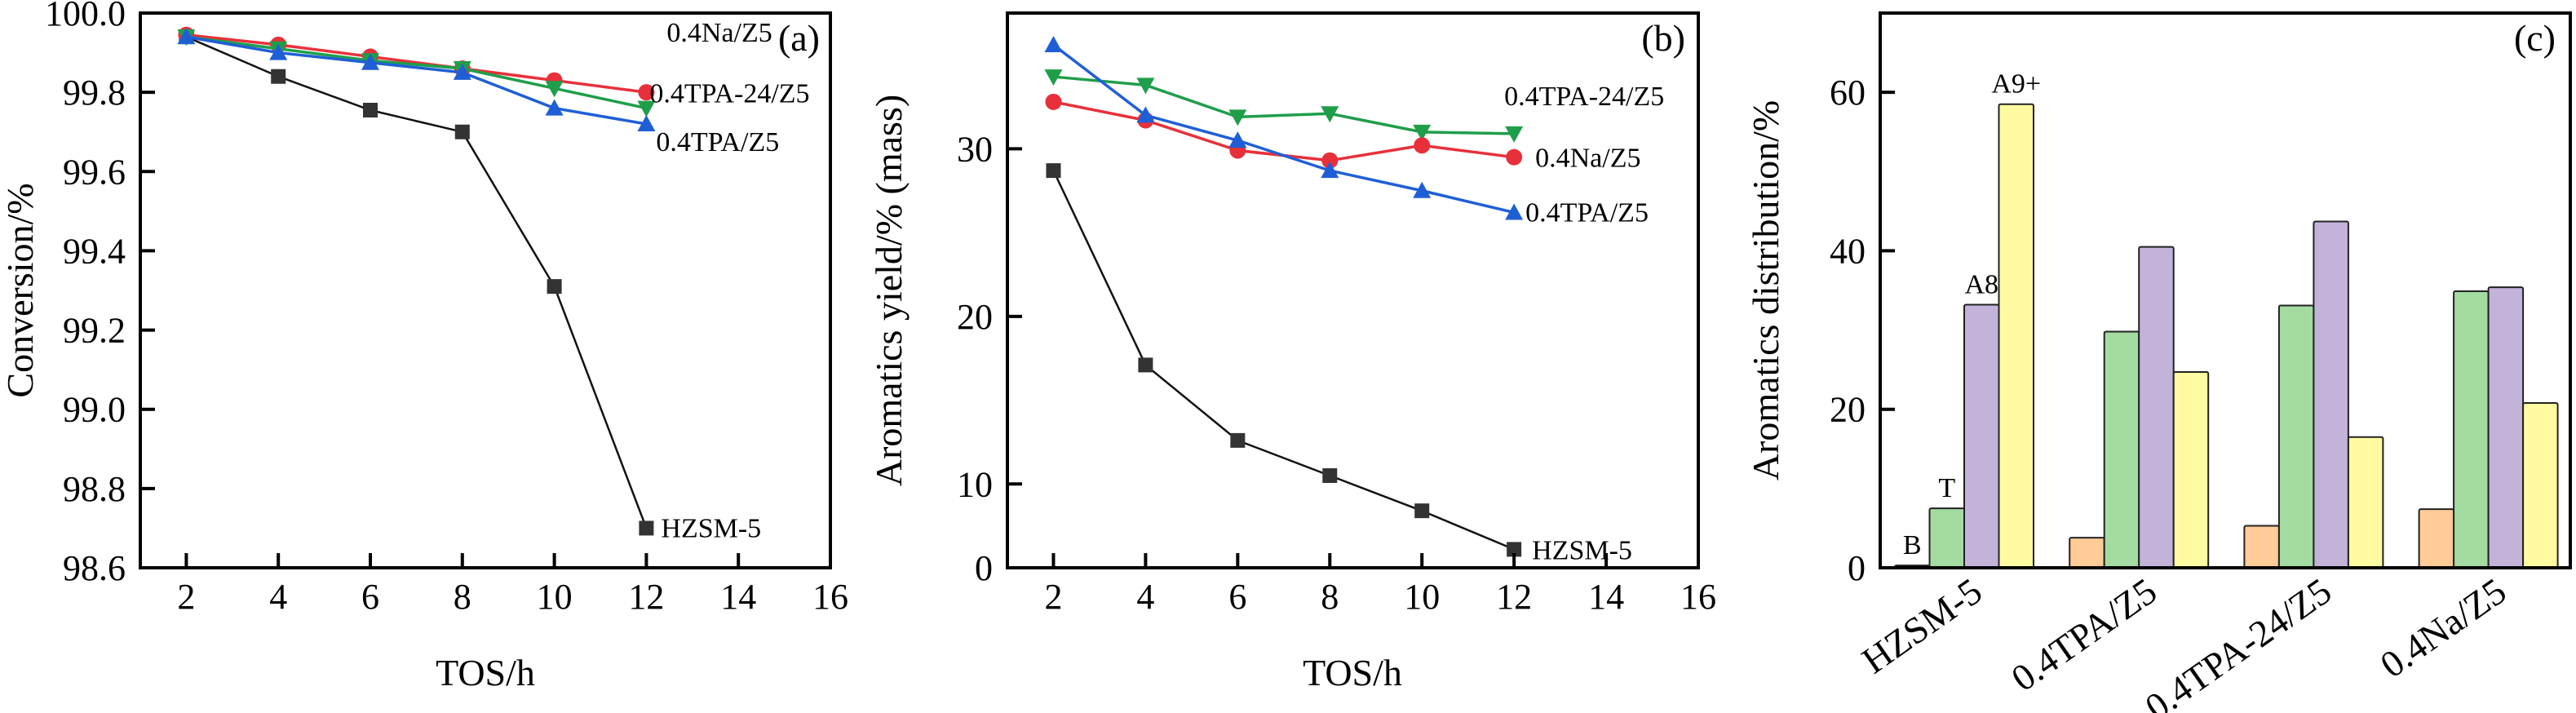 The image size is (2576, 713). I want to click on bar-0-4tpa-z5-a8, so click(2156, 407).